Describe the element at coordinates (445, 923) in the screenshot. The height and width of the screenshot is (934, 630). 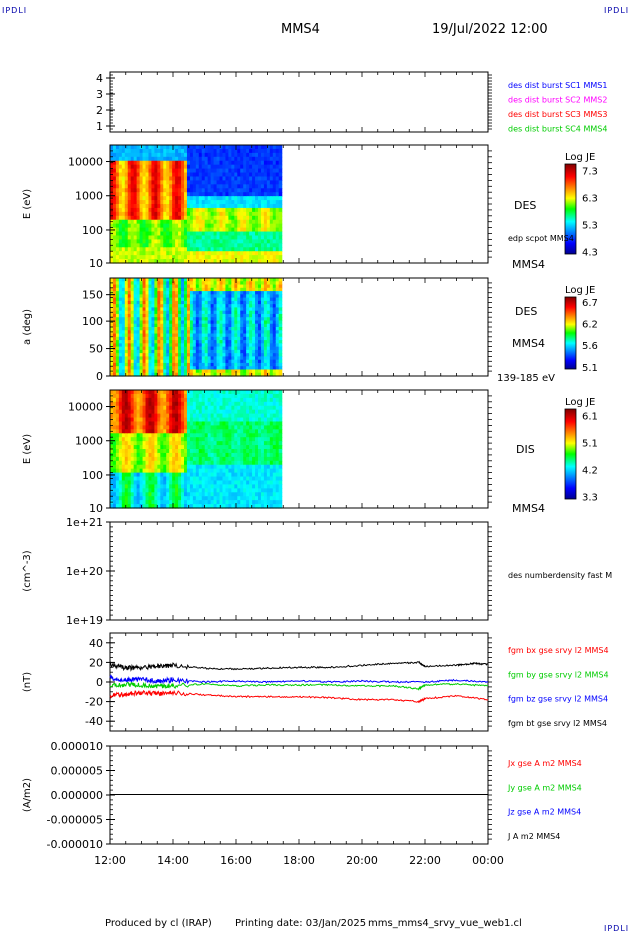
I see `footer-filename: mms_mms4_srvy_vue_web1.cl` at that location.